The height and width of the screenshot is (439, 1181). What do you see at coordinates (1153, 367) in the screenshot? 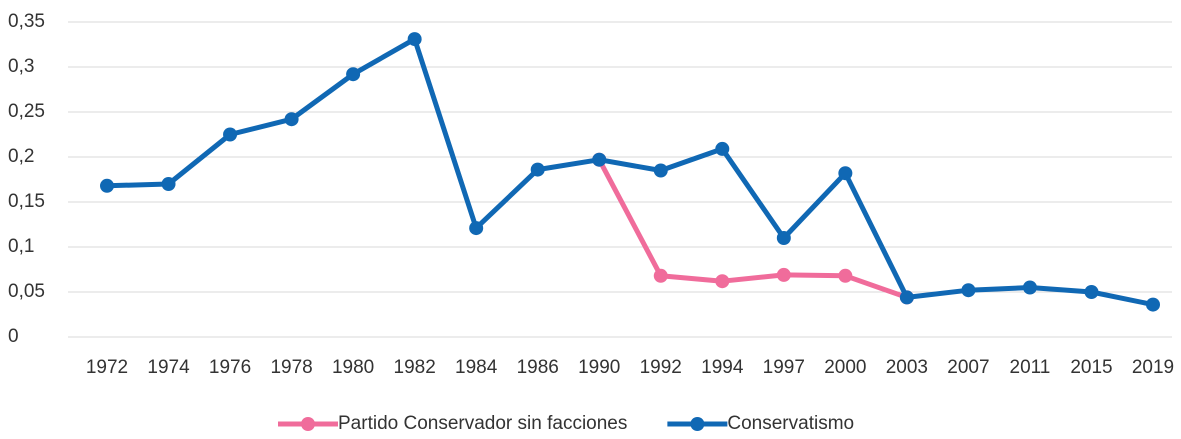
I see `x-tick-label: 2019` at bounding box center [1153, 367].